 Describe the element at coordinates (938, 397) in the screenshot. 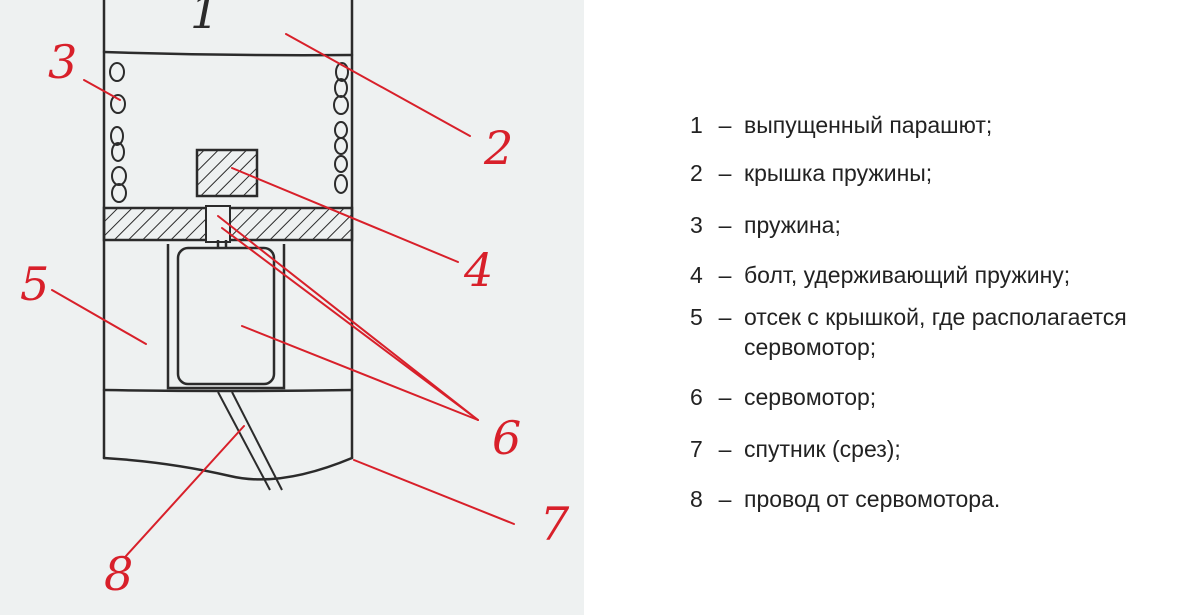

I see `legend-item: 6 – сервомотор;` at that location.